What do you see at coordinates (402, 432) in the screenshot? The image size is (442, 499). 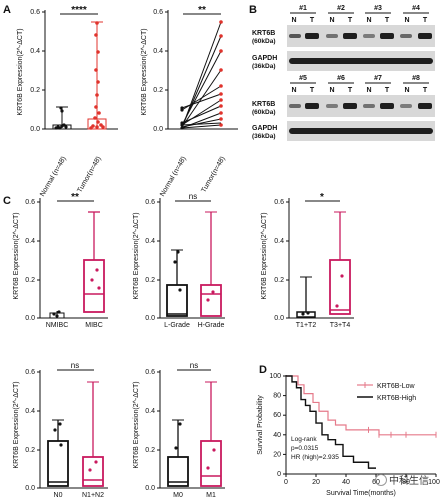 I see `censor-marks-low` at bounding box center [402, 432].